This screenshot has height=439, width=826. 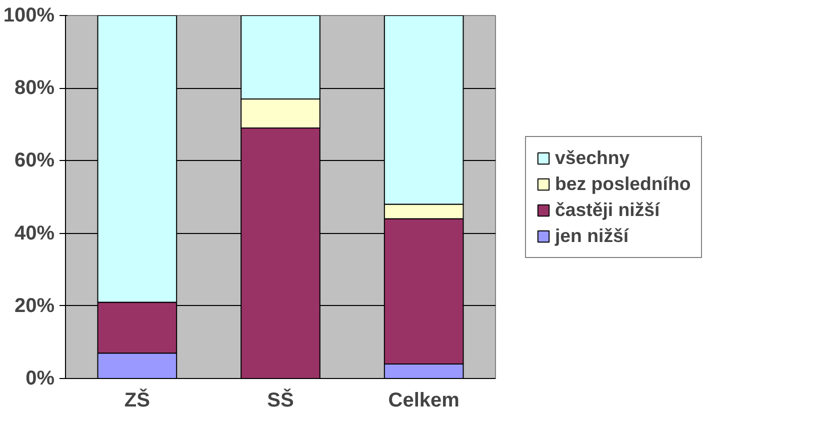 What do you see at coordinates (424, 401) in the screenshot?
I see `x-tick-label: Celkem` at bounding box center [424, 401].